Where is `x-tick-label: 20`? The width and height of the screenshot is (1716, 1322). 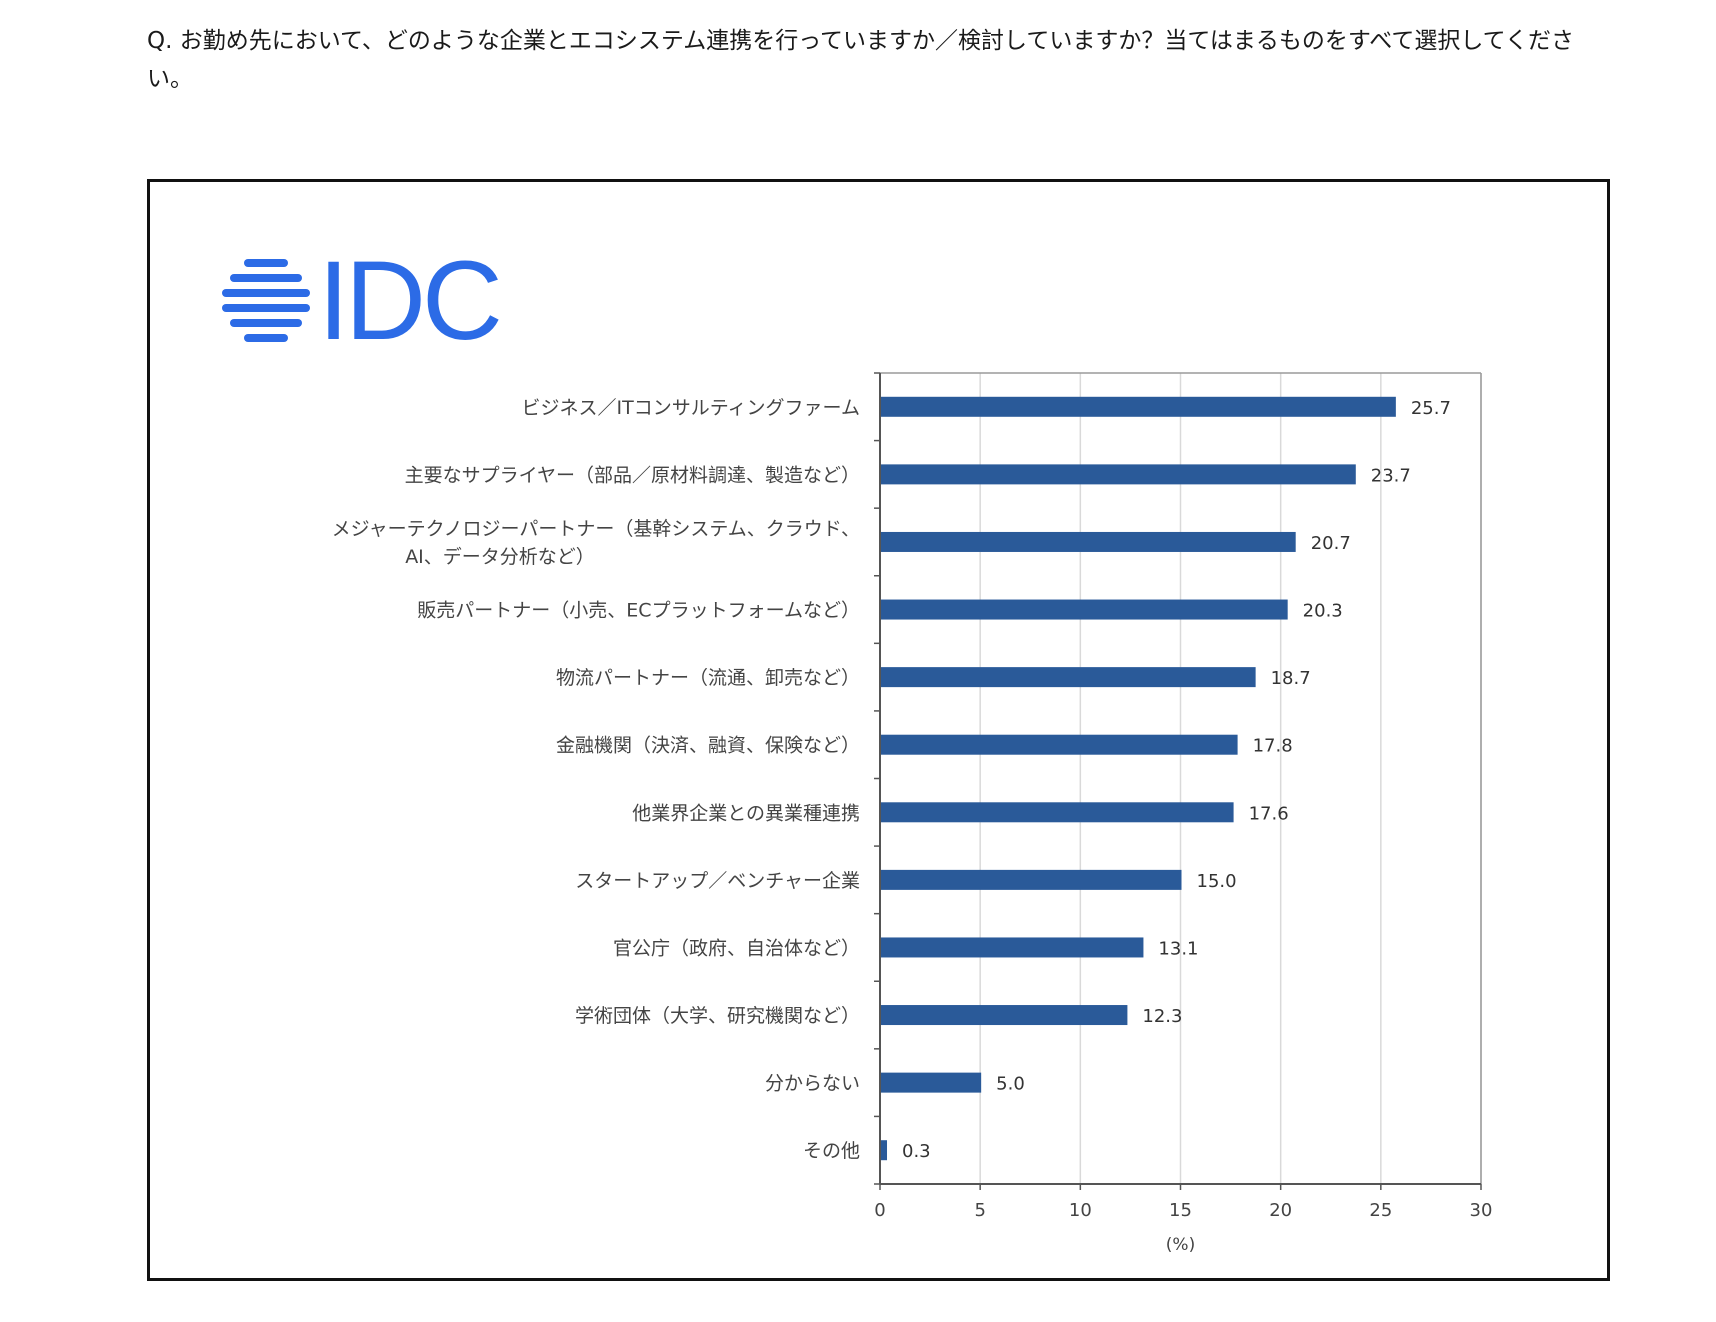
x-tick-label: 20 is located at coordinates (1280, 1210).